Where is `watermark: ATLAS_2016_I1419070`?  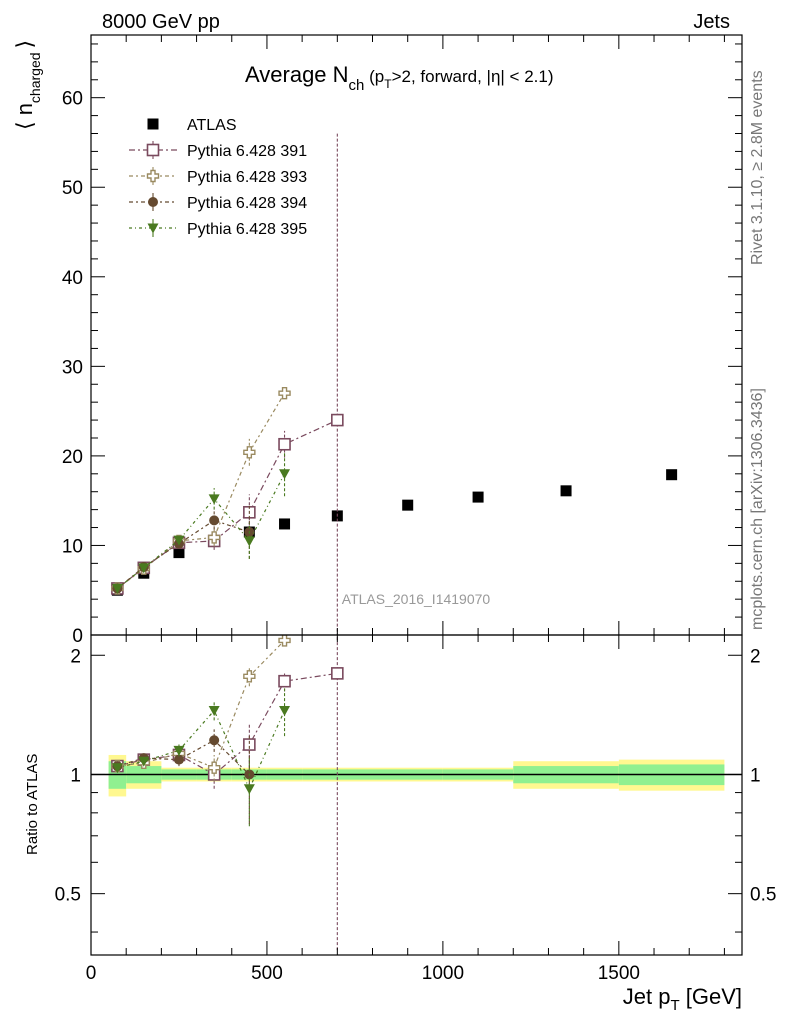
watermark: ATLAS_2016_I1419070 is located at coordinates (416, 599).